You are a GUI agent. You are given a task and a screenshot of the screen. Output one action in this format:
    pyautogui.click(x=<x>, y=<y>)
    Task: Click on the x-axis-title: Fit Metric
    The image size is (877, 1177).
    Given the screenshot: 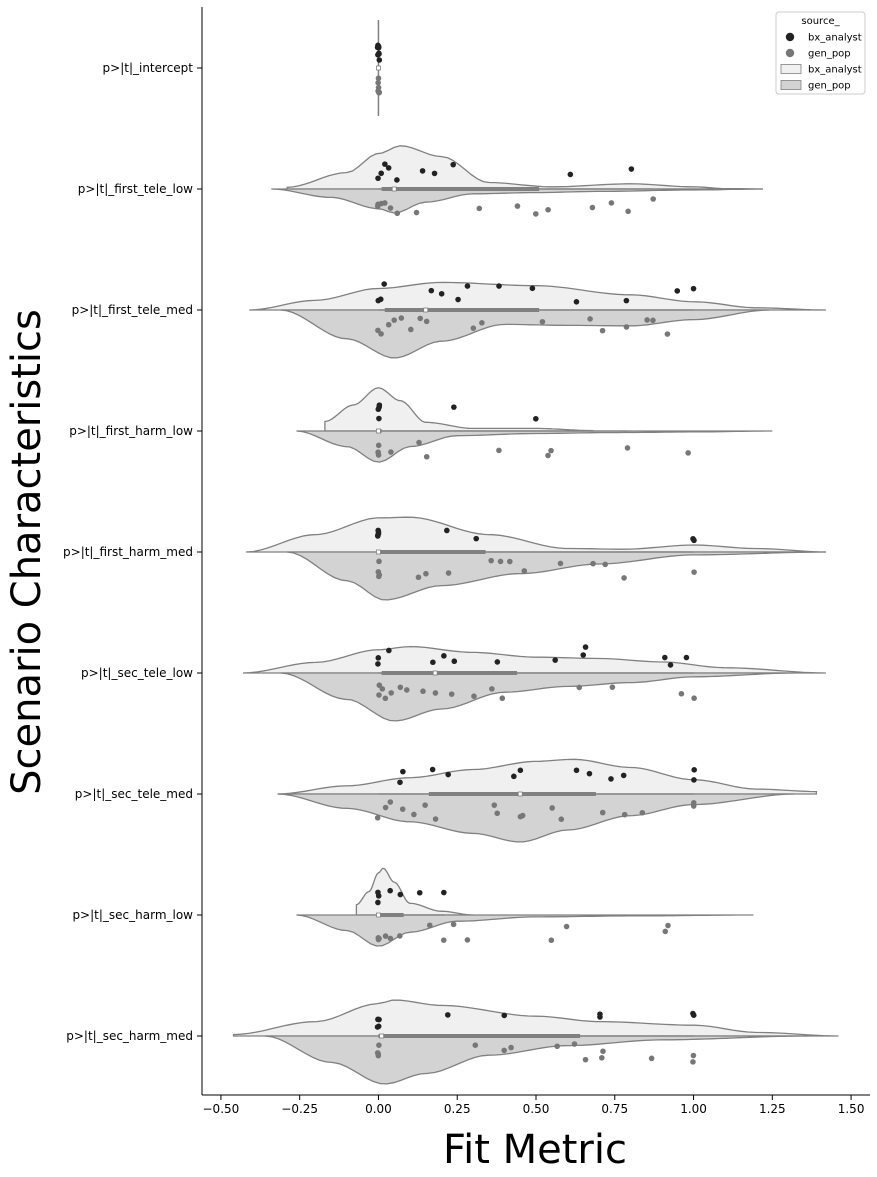 What is the action you would take?
    pyautogui.click(x=535, y=1150)
    